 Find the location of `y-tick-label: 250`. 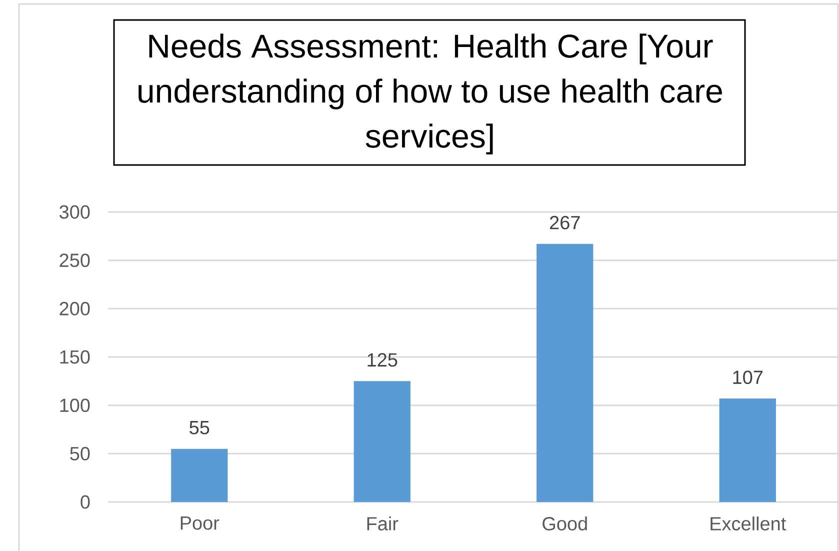

y-tick-label: 250 is located at coordinates (75, 261).